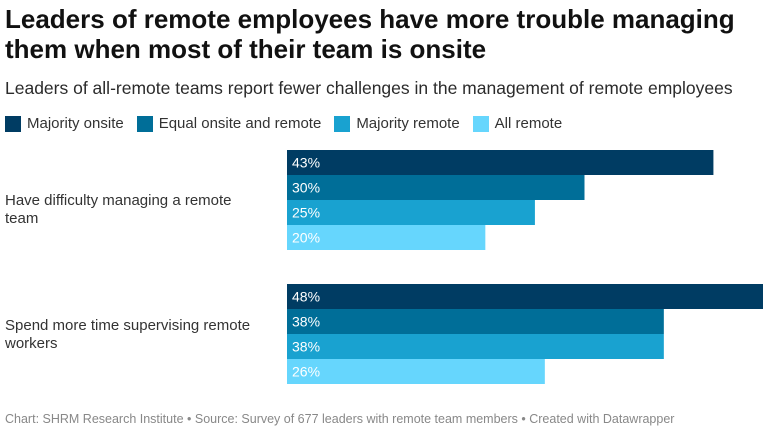 This screenshot has height=431, width=767. What do you see at coordinates (306, 188) in the screenshot?
I see `data-label-equal-onsite-and-remote-1: 30%` at bounding box center [306, 188].